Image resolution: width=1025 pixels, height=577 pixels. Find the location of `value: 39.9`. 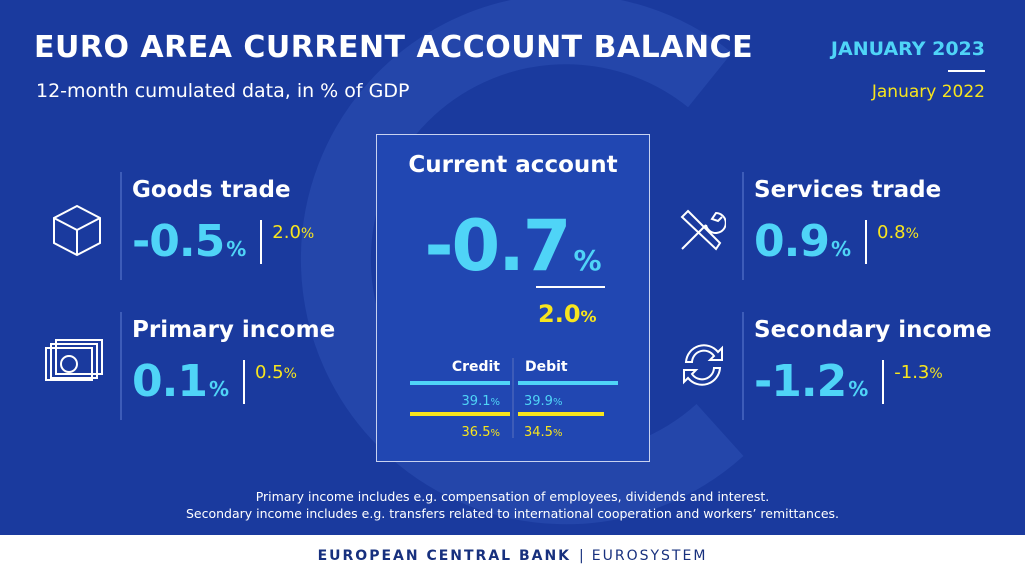

value: 39.9 is located at coordinates (538, 401).